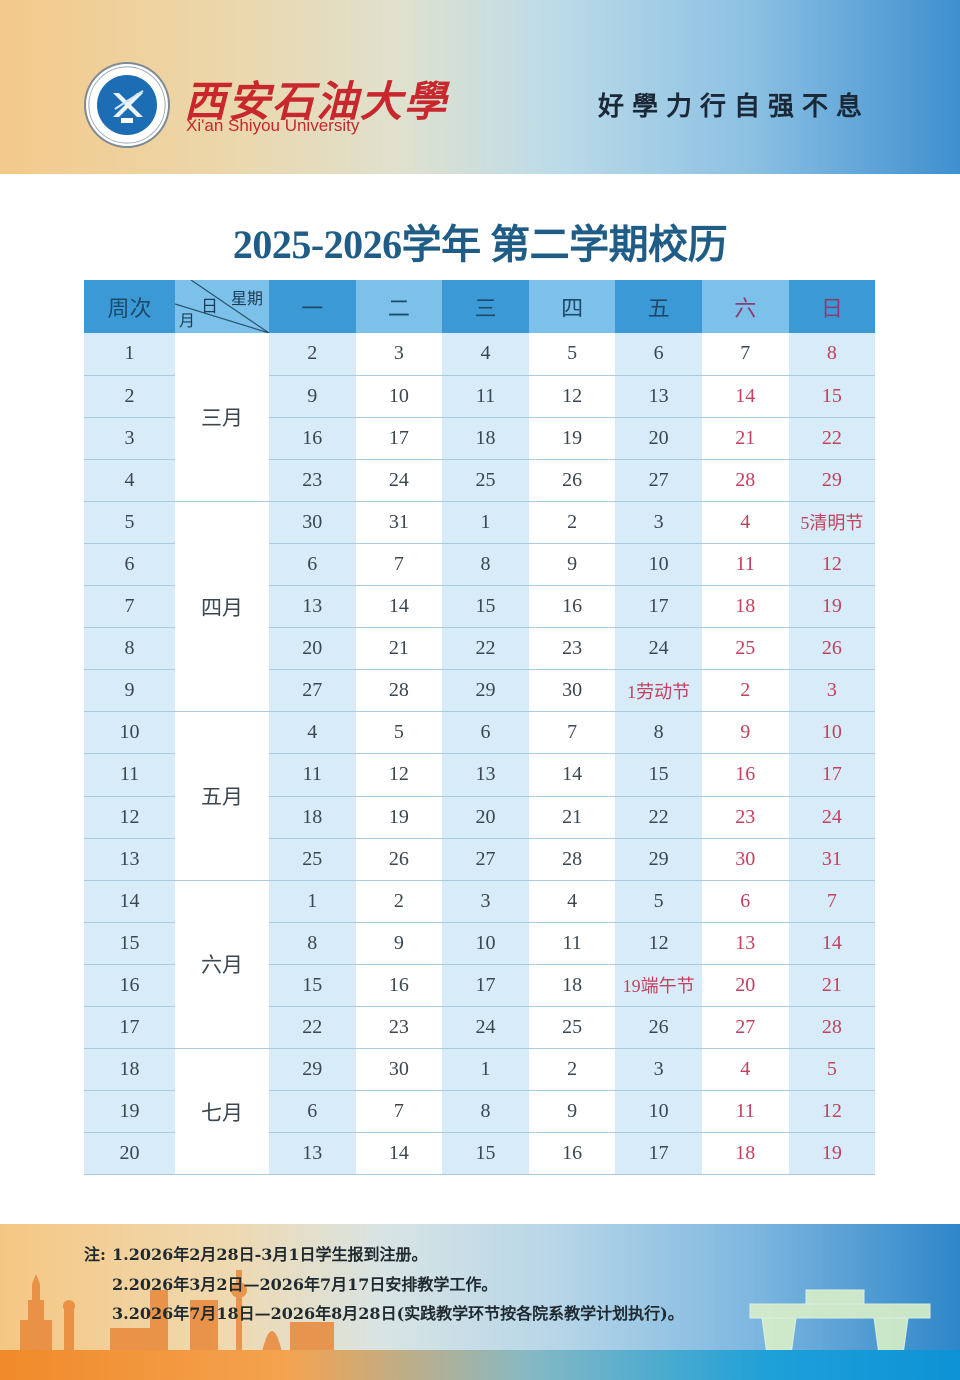 The height and width of the screenshot is (1380, 960). What do you see at coordinates (480, 306) in the screenshot?
I see `table-header-row: 周次 星期 日 月 一 二 三 四 五 六 日` at bounding box center [480, 306].